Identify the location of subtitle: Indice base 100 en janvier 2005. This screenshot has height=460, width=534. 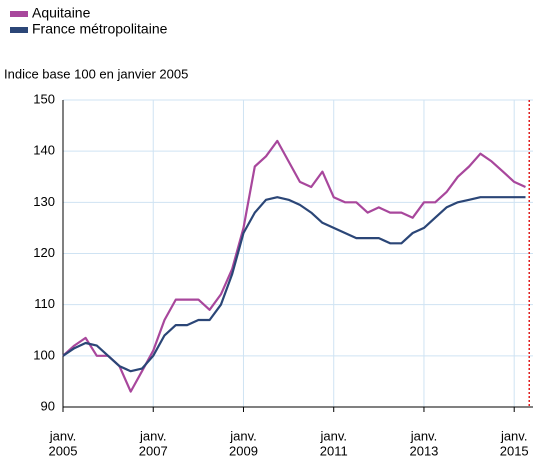
(96, 73).